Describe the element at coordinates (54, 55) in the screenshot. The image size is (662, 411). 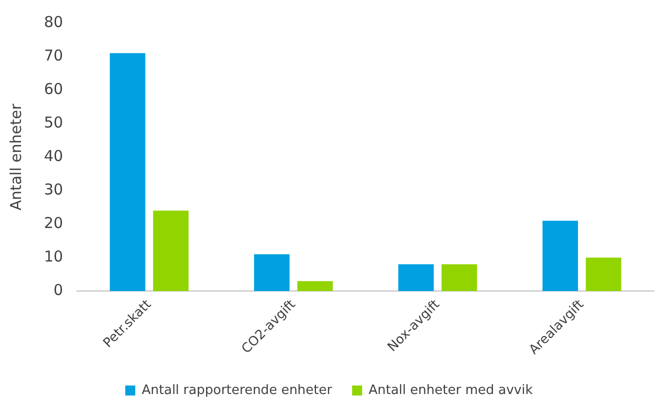
I see `y-tick-label: 70` at that location.